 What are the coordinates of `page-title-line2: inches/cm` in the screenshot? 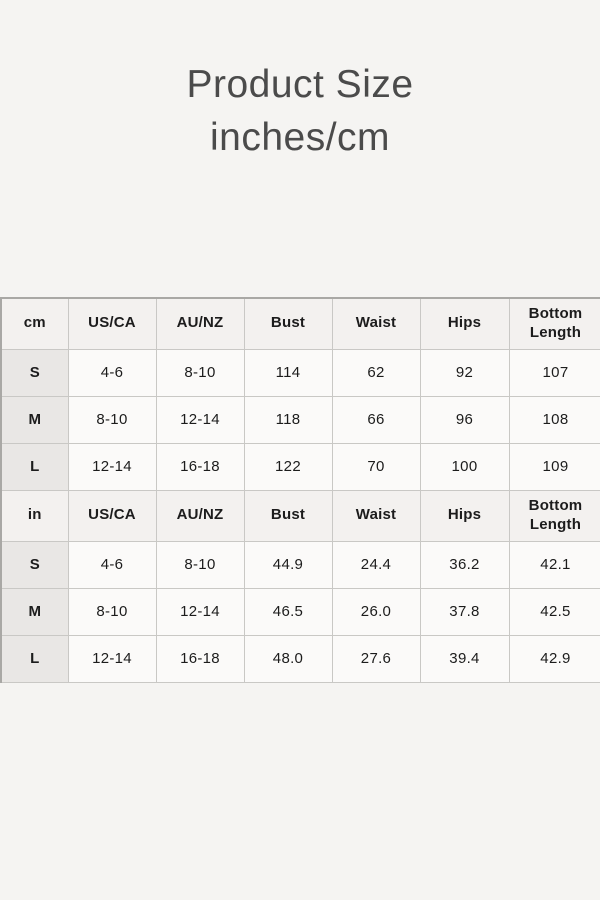 It's located at (300, 137).